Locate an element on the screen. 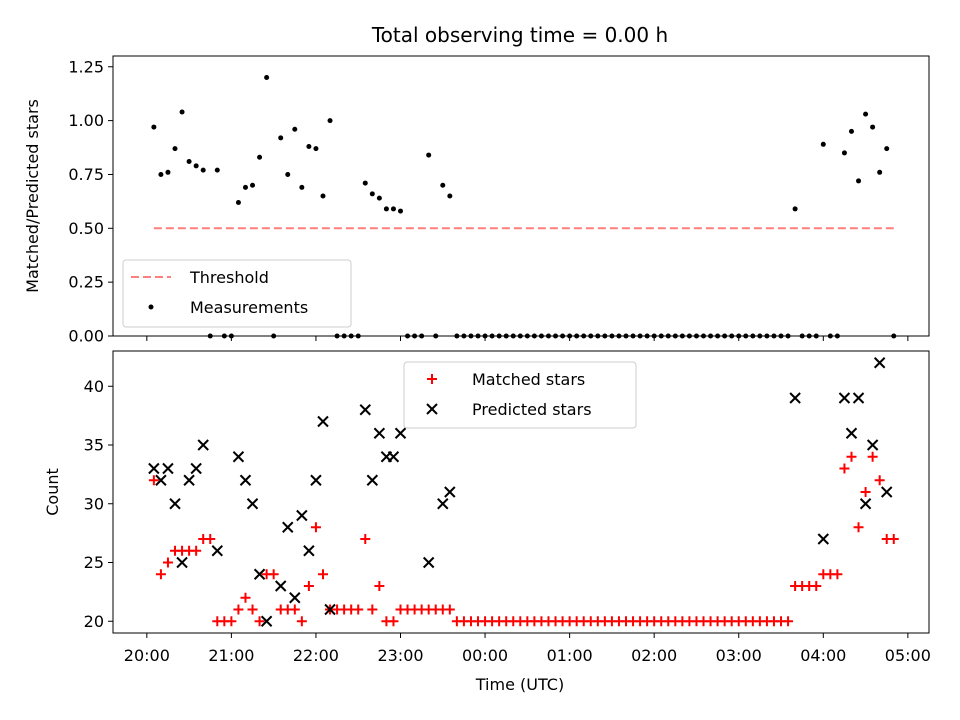 Image resolution: width=960 pixels, height=720 pixels. count-x-tick-label: 20:00 is located at coordinates (147, 655).